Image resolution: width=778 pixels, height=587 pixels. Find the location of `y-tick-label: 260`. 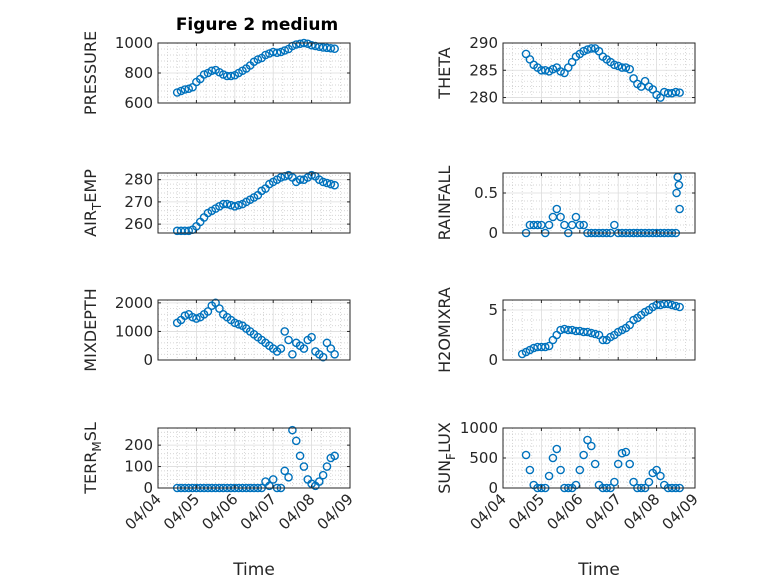

y-tick-label: 260 is located at coordinates (138, 224).